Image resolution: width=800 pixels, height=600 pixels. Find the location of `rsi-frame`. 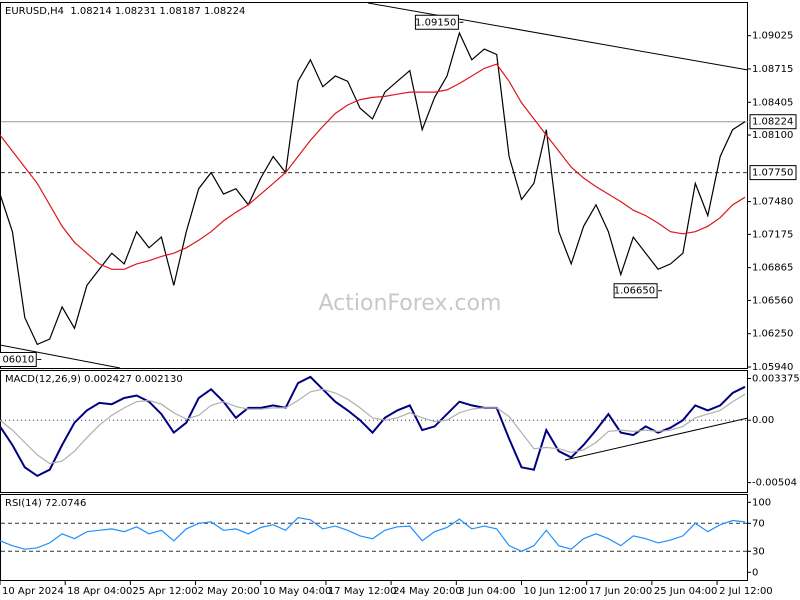

rsi-frame is located at coordinates (374, 537).